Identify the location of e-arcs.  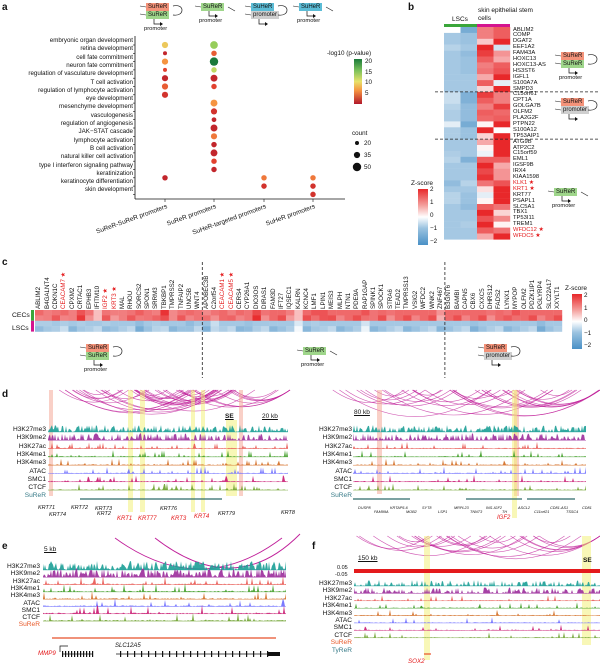
(207, 551).